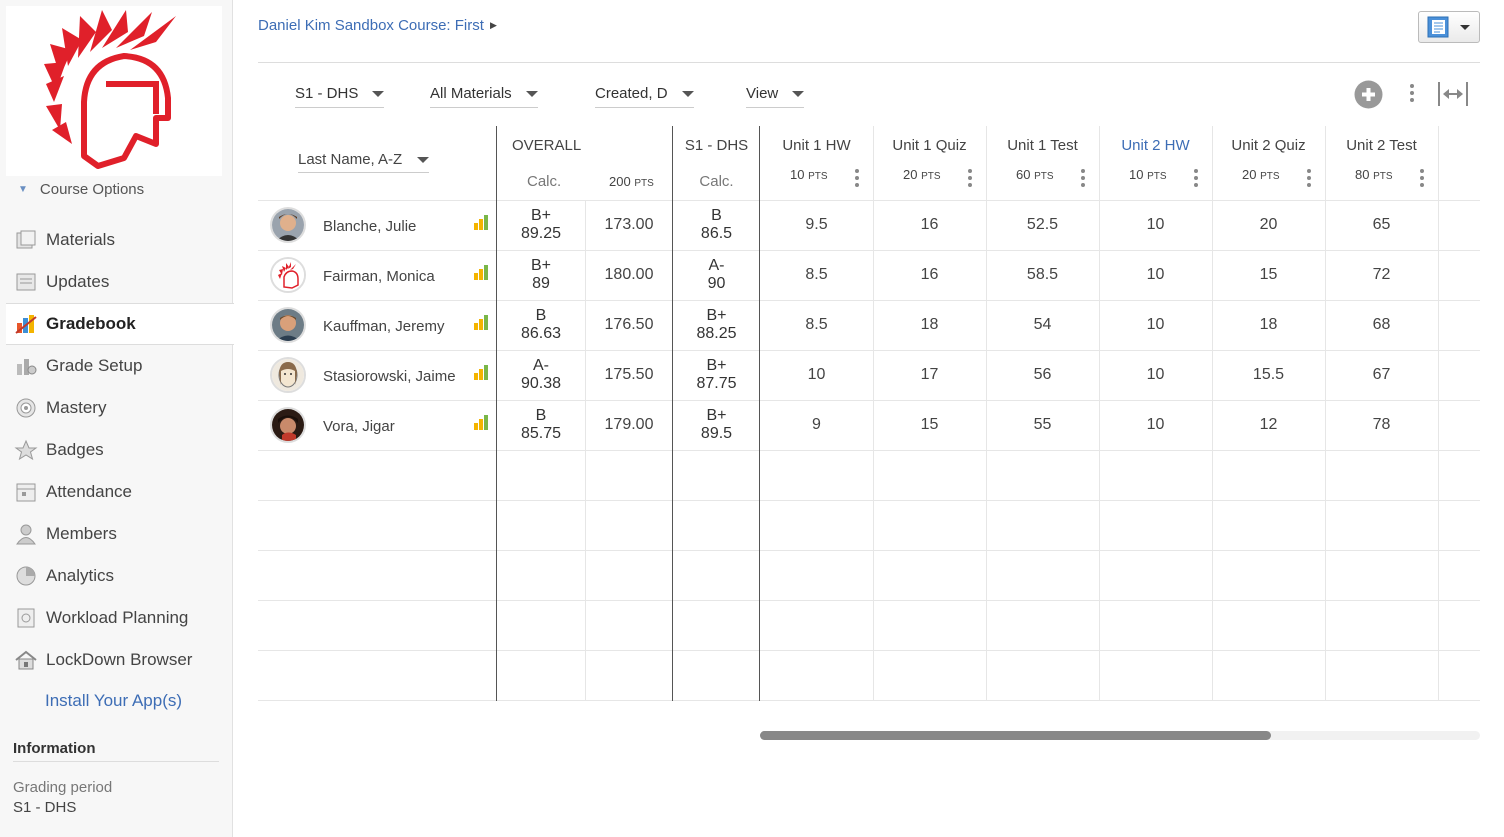  I want to click on period-grade: B+ 89.5, so click(716, 425).